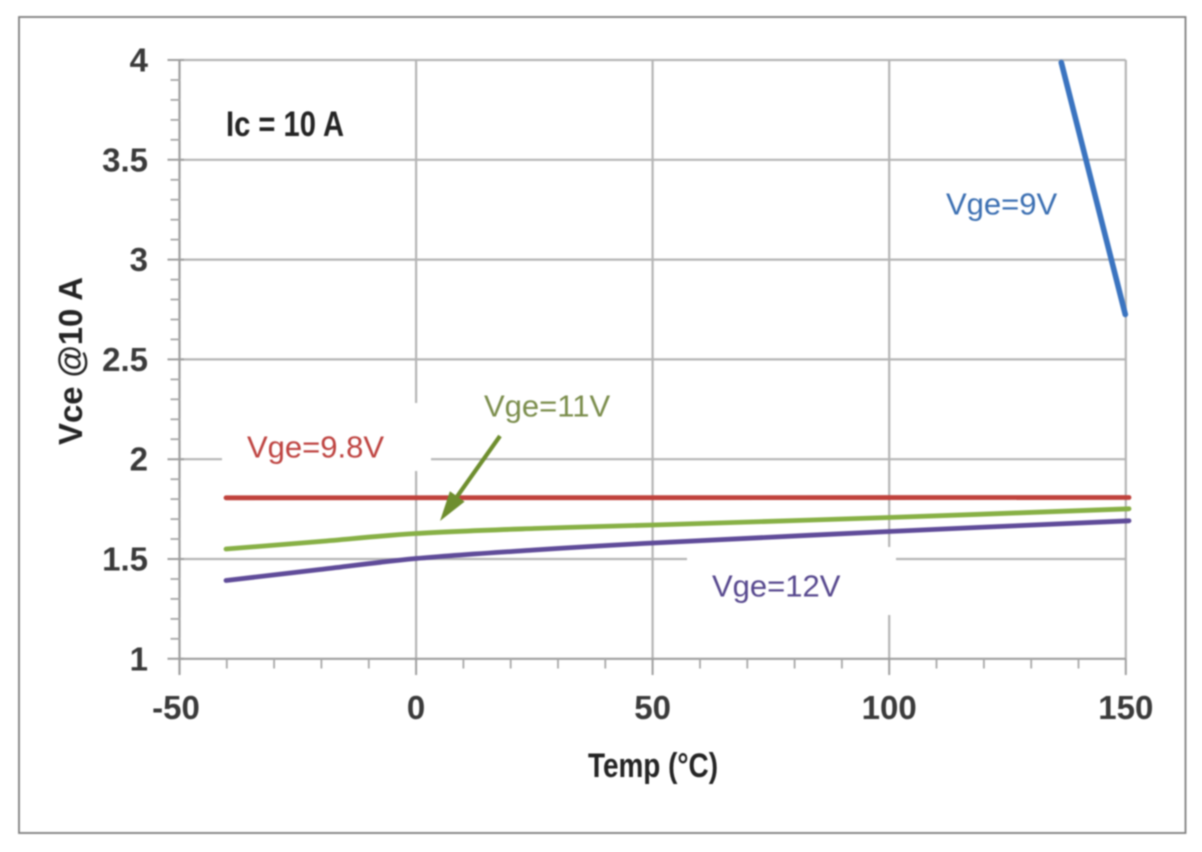 The height and width of the screenshot is (852, 1202). Describe the element at coordinates (776, 586) in the screenshot. I see `svg-text: Vge=12V` at that location.